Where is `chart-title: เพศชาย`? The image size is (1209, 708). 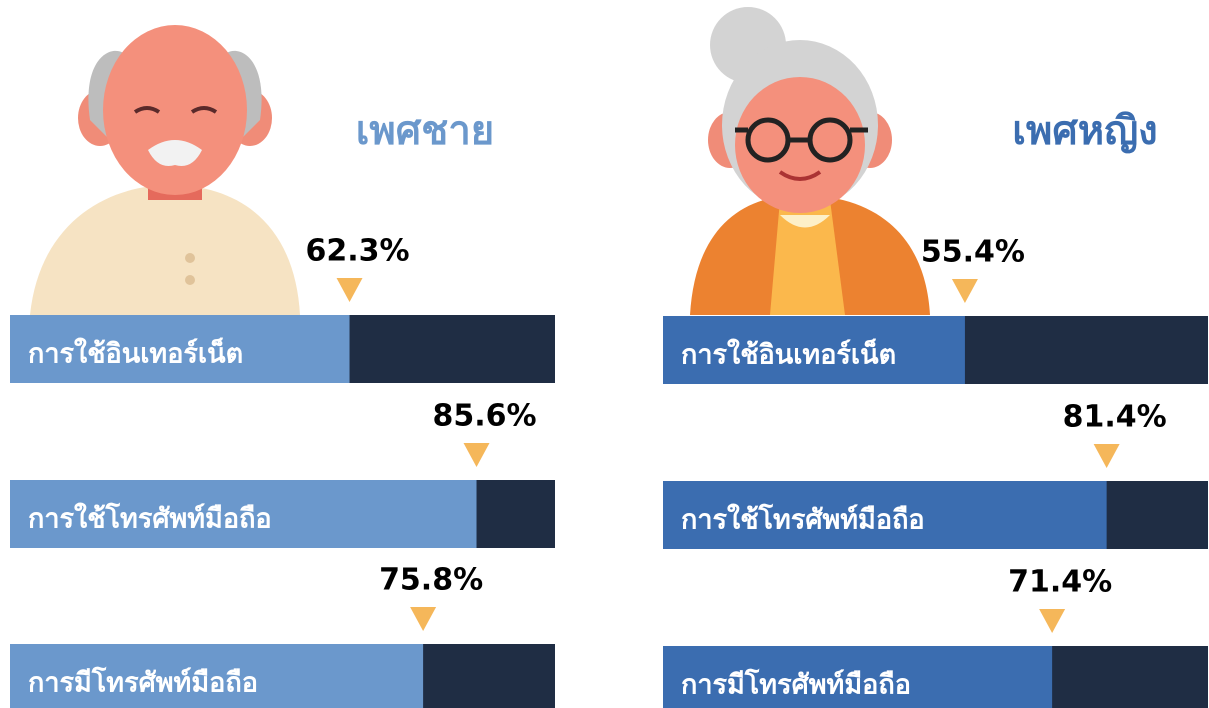
chart-title: เพศชาย is located at coordinates (425, 131).